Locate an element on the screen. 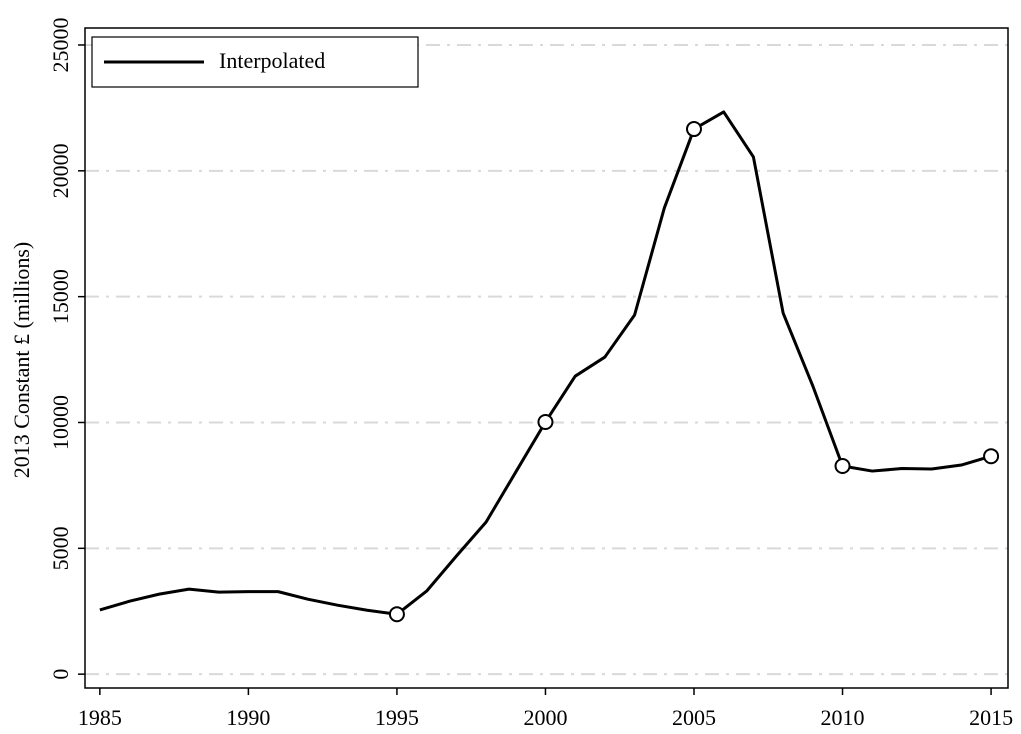 The height and width of the screenshot is (734, 1021). x-tick-label: 2010 is located at coordinates (843, 717).